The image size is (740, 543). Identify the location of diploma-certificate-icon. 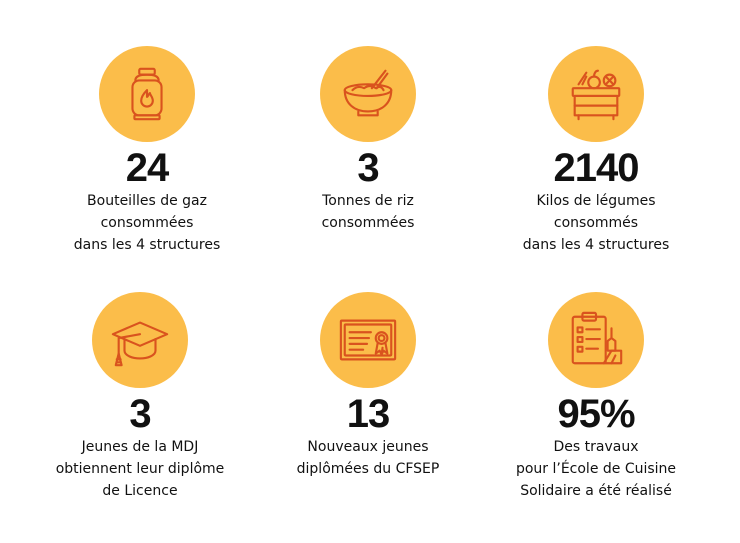
(368, 340).